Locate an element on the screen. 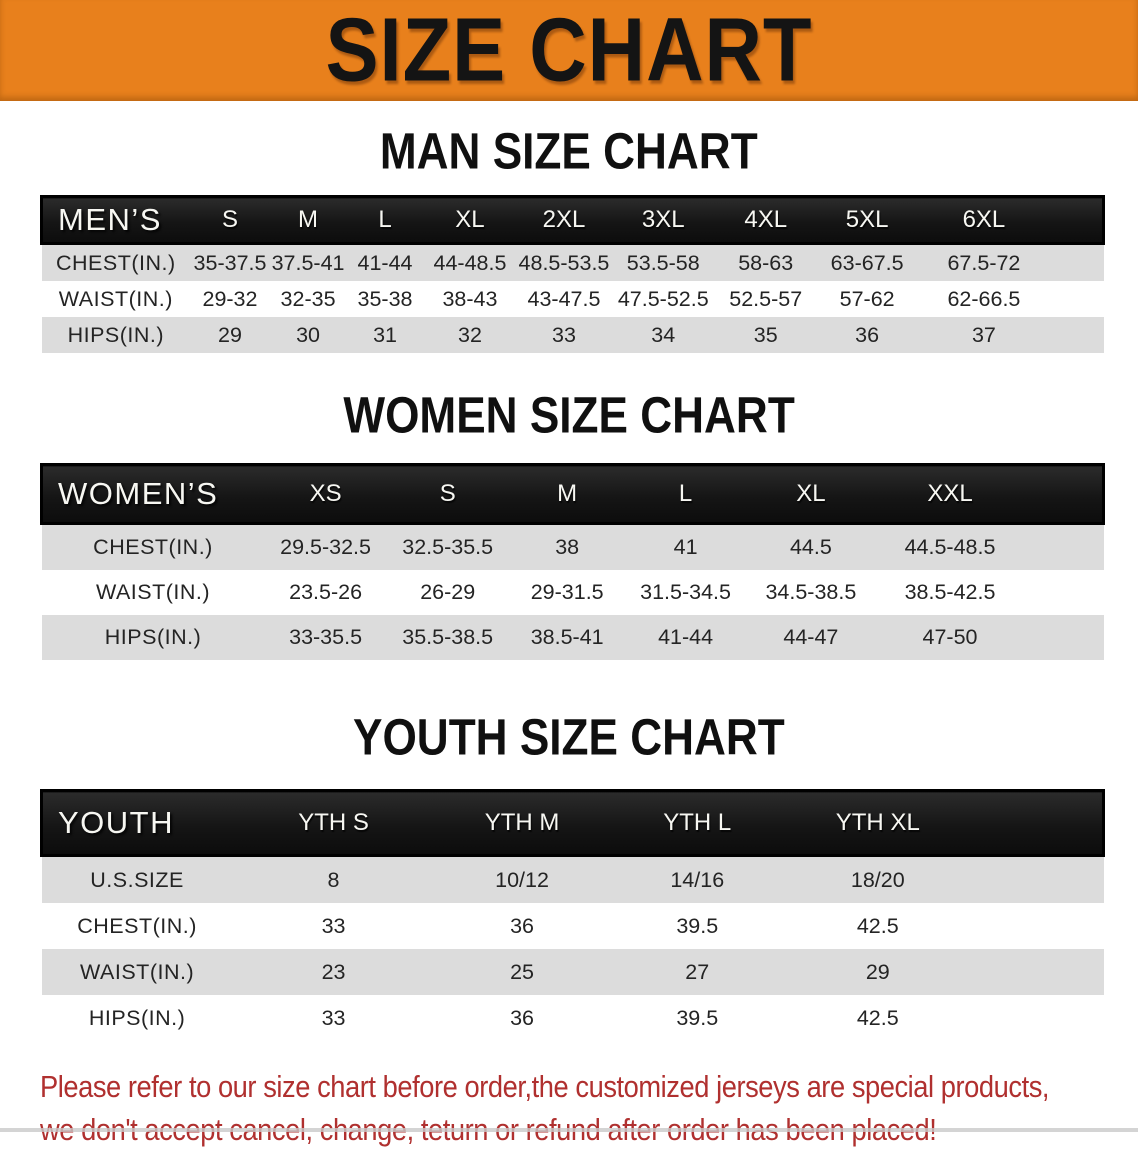  data-cell: 26-29 is located at coordinates (447, 592).